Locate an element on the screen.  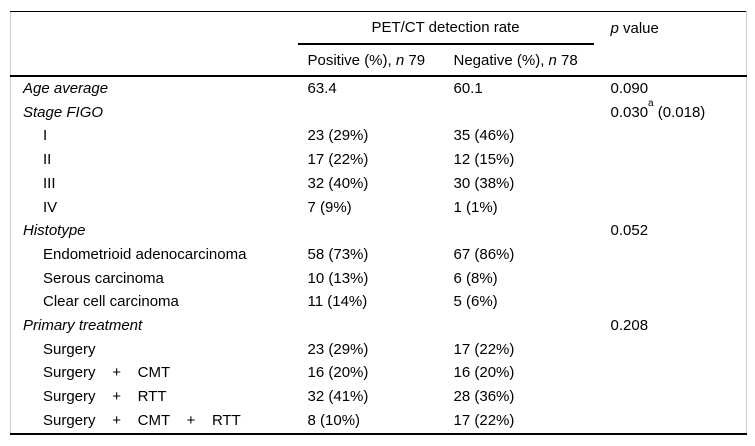
group-header: PET/CT detection rate is located at coordinates (445, 28).